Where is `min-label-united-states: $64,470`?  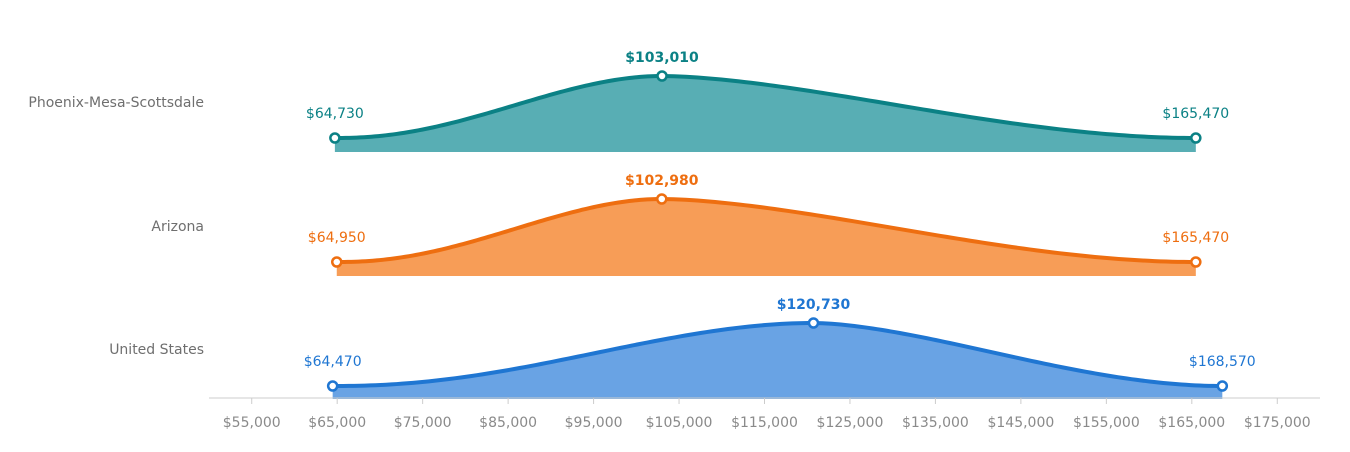 min-label-united-states: $64,470 is located at coordinates (333, 362).